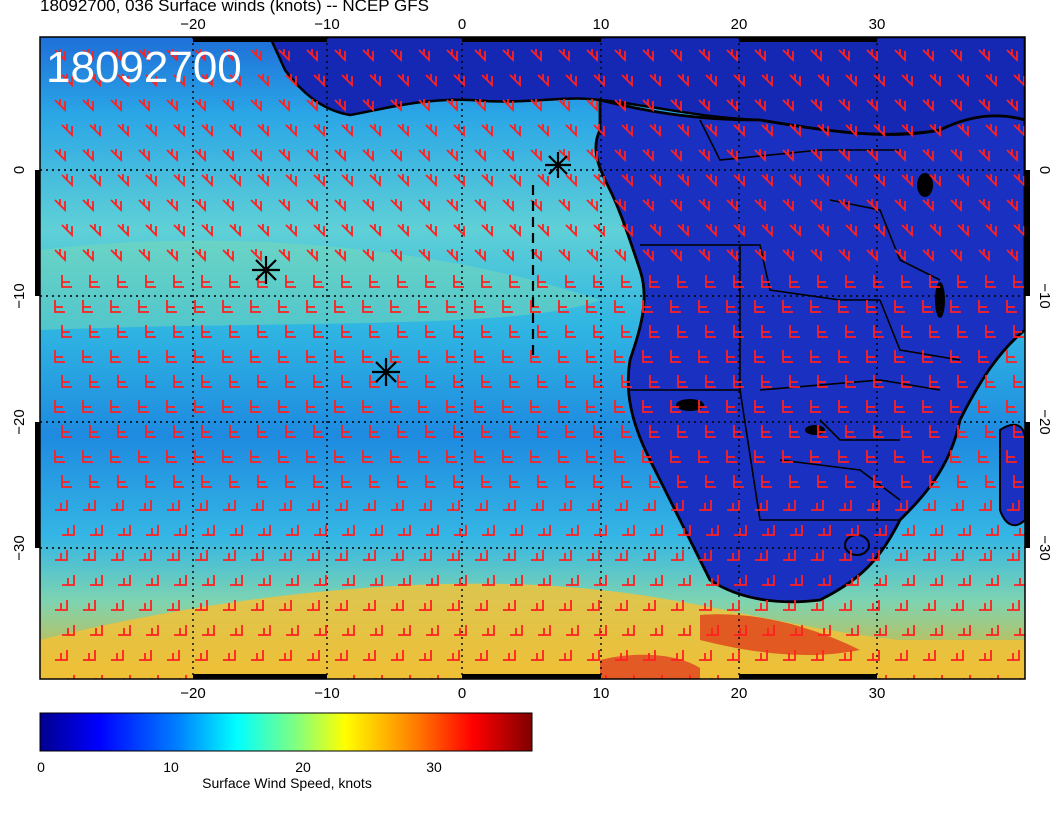 This screenshot has width=1056, height=821. Describe the element at coordinates (285, 751) in the screenshot. I see `colorbar-svg: 0 10 20 30 Surface Wind Speed, knots` at that location.